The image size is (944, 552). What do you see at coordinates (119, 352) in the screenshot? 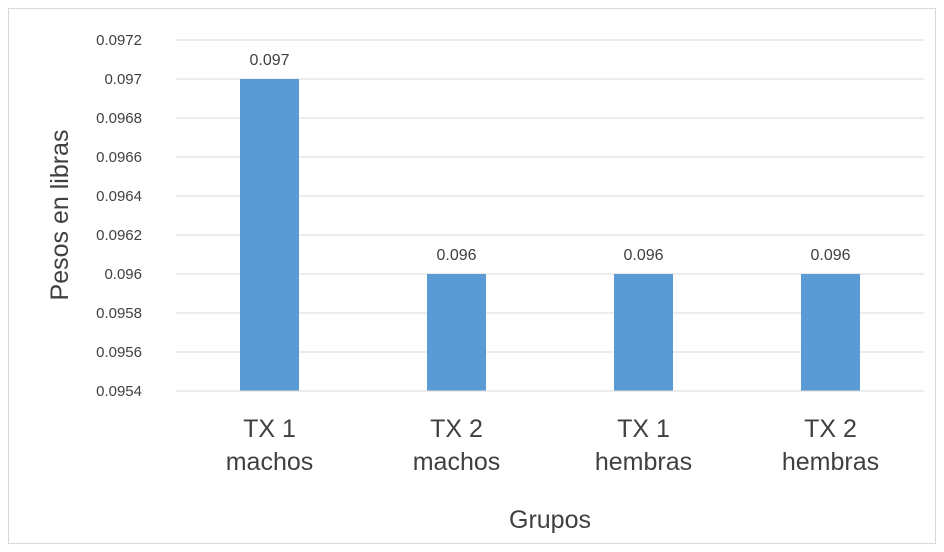
I see `y-tick-label: 0.0956` at bounding box center [119, 352].